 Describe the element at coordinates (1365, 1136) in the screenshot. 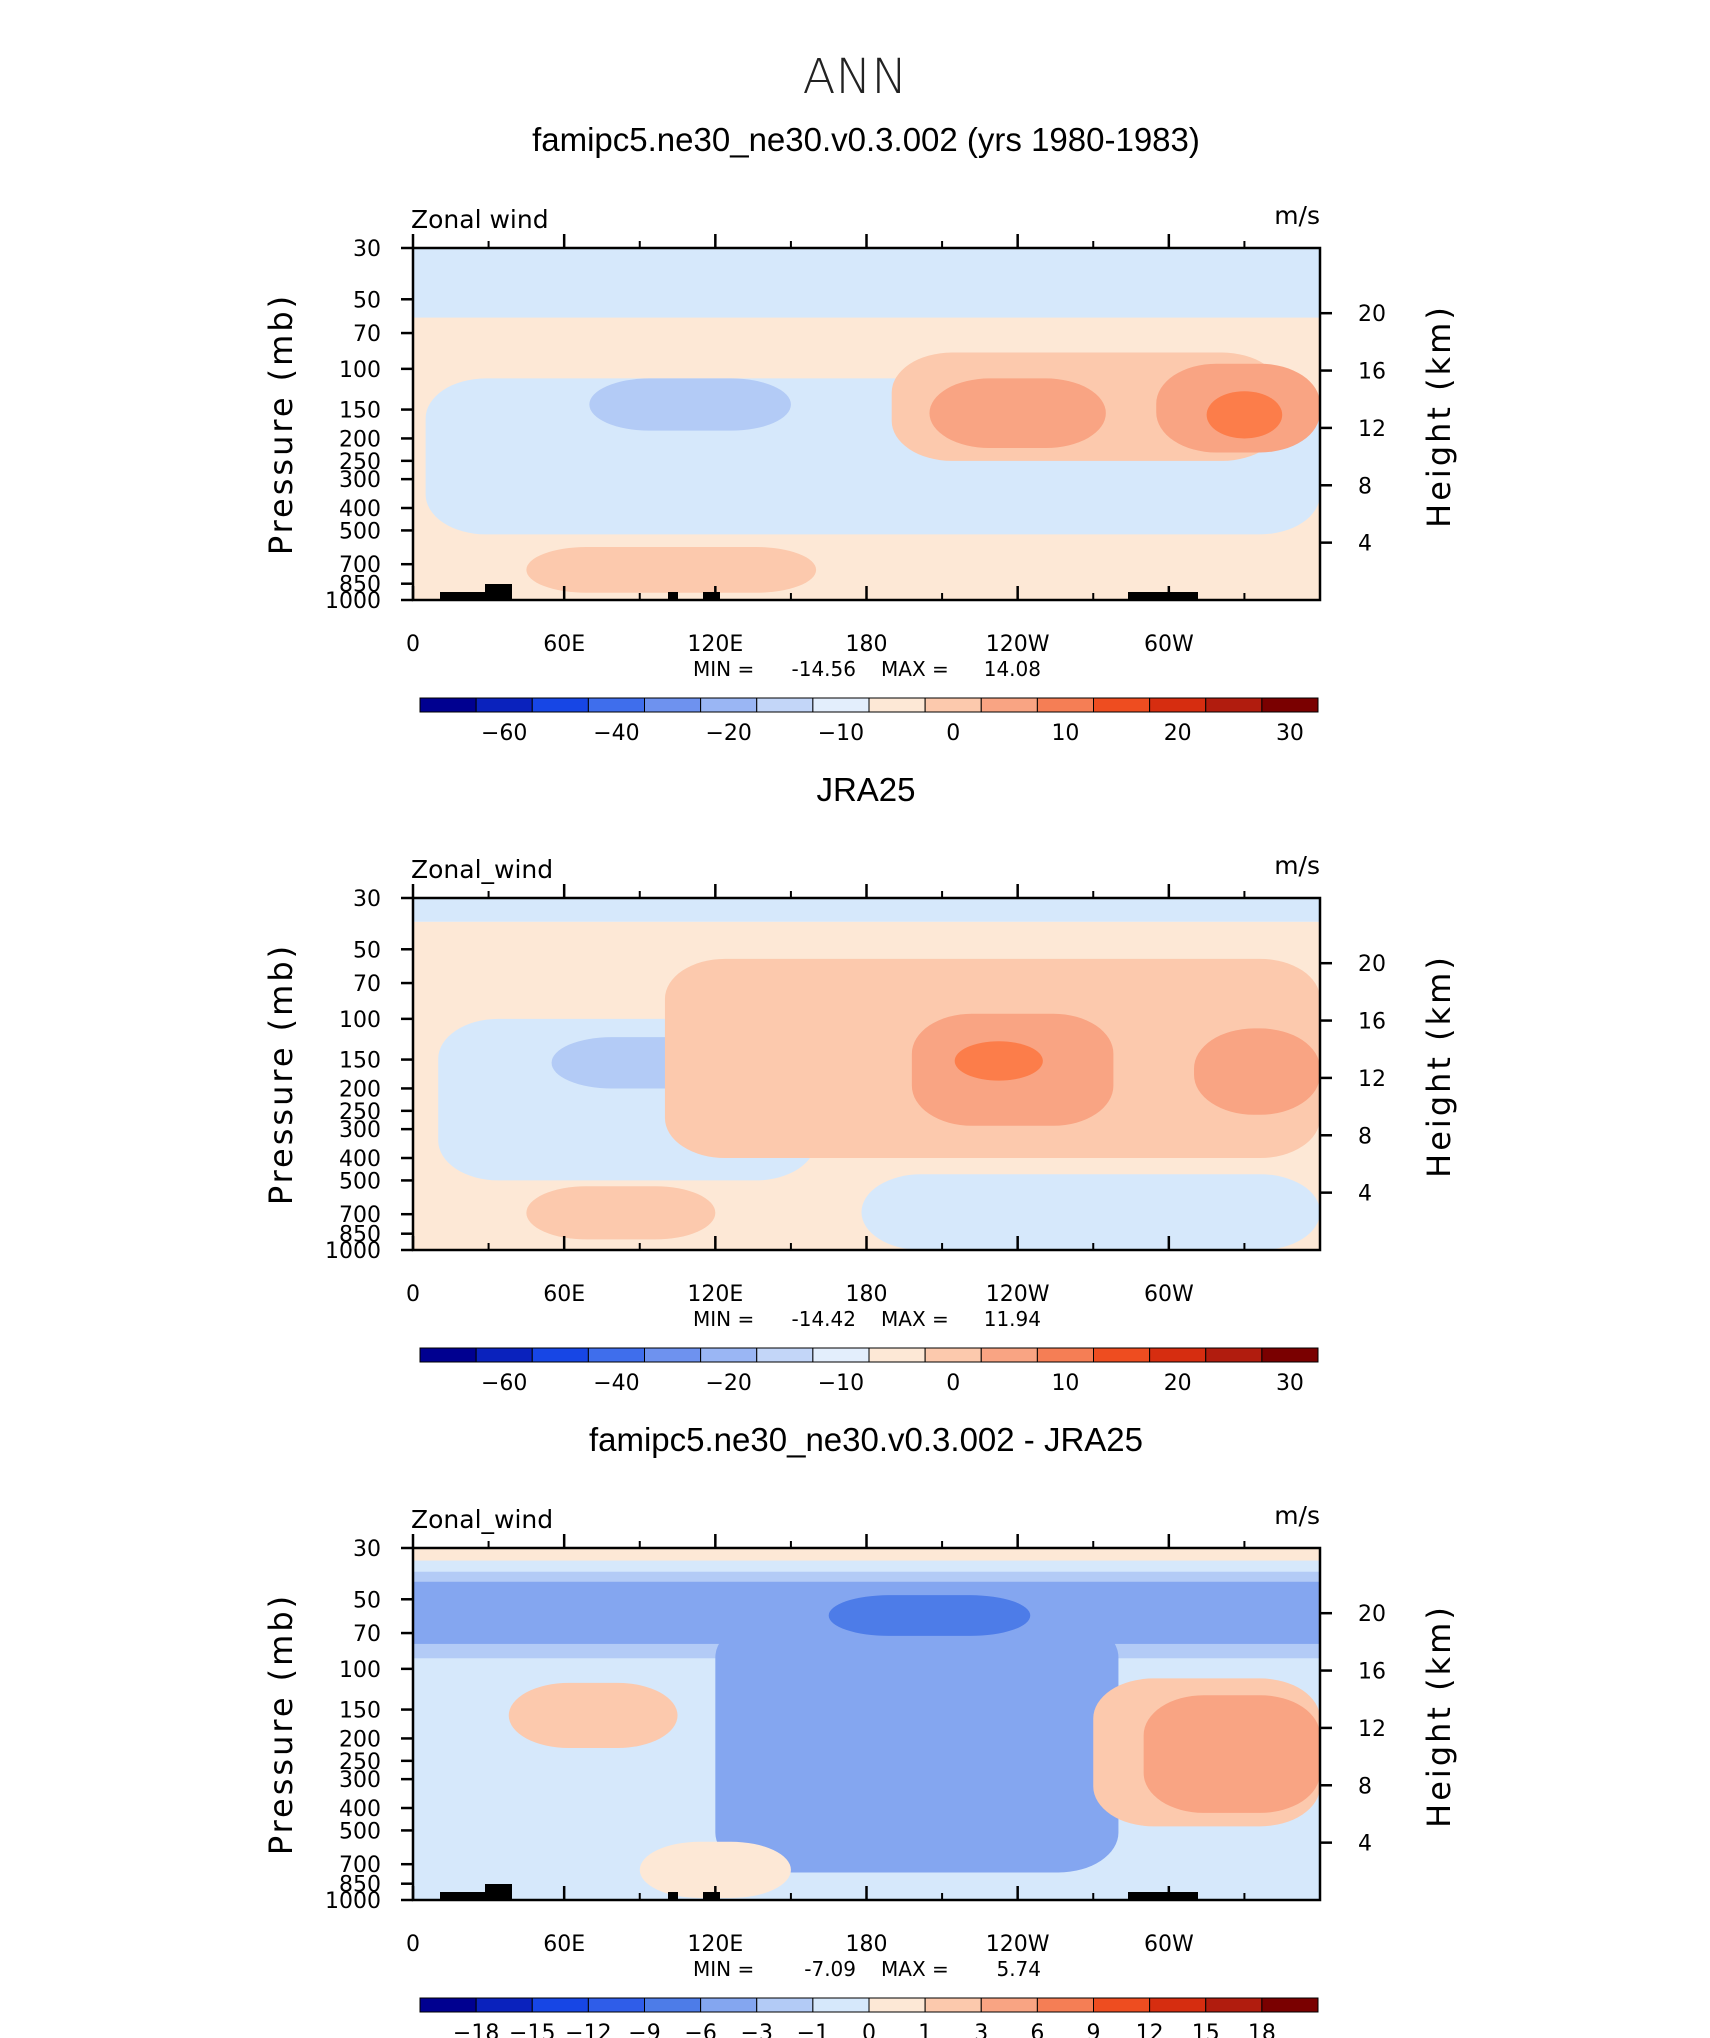

I see `height-tick-label: 8` at that location.